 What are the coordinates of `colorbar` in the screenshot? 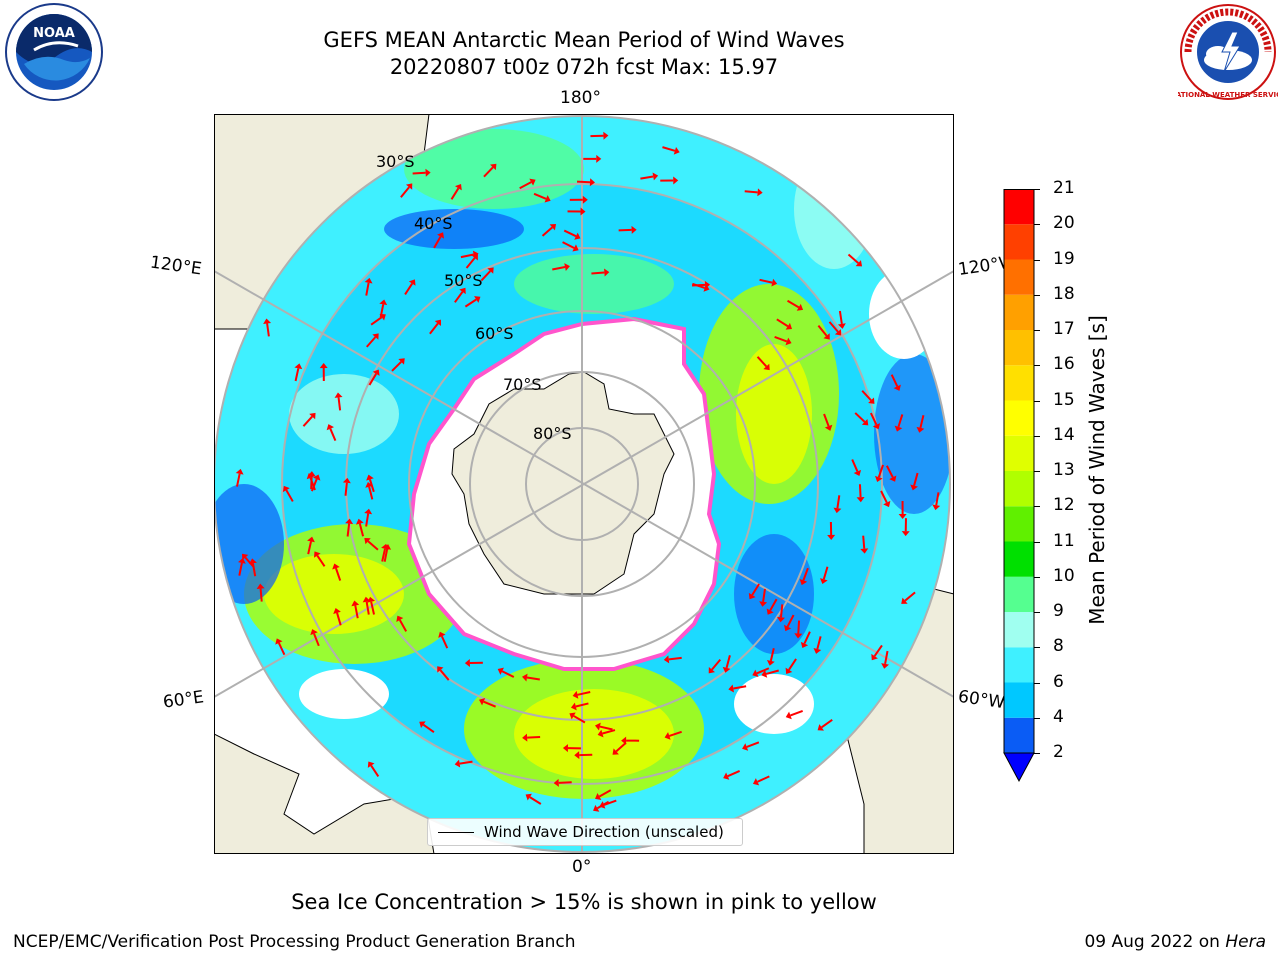 It's located at (1019, 488).